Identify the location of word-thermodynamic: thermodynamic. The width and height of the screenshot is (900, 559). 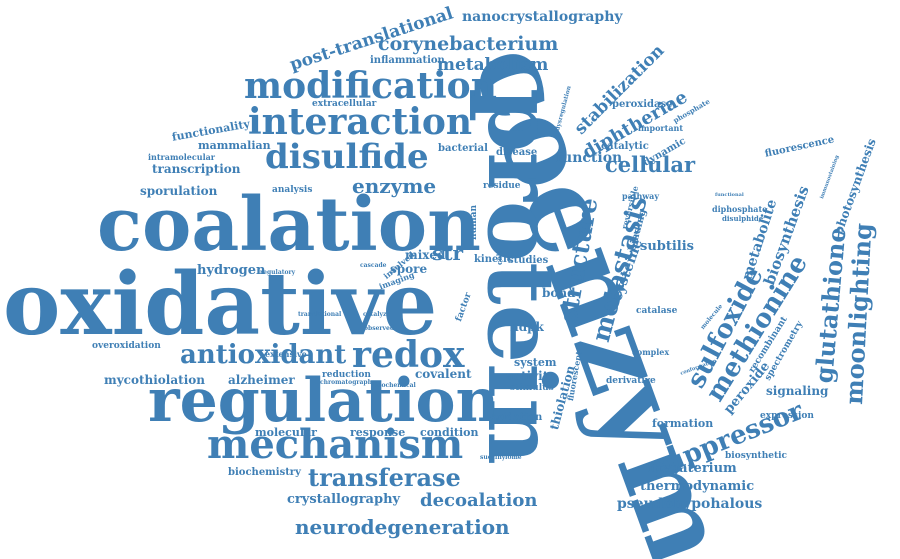
(697, 486).